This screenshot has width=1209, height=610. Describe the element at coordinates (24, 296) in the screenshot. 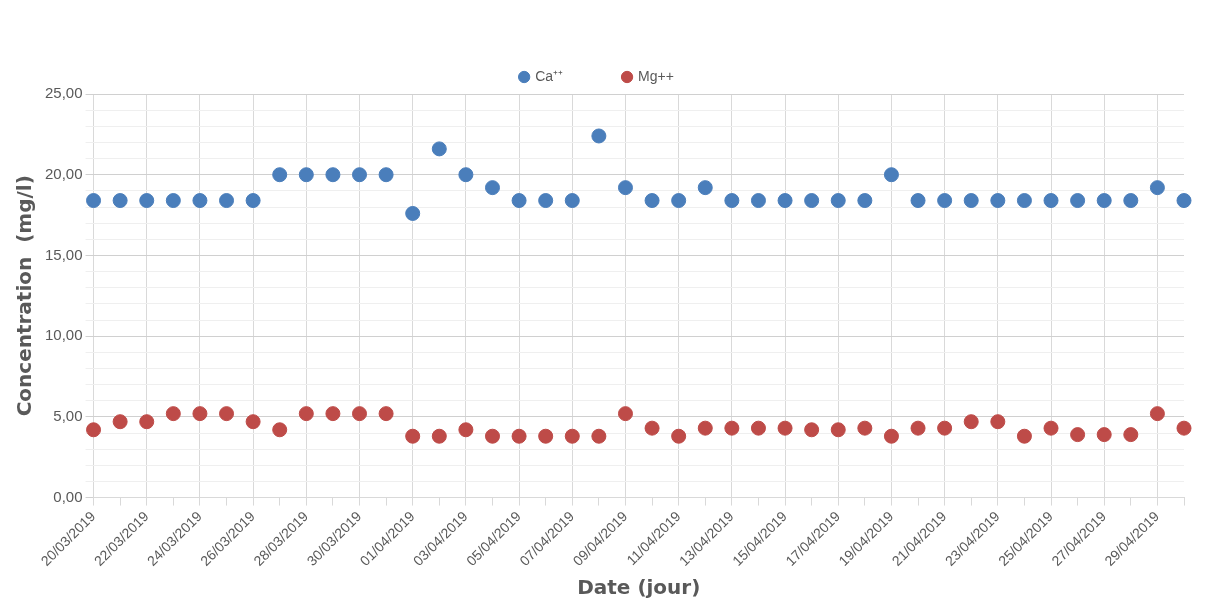

I see `y-axis-title: Concentration (mg/l)` at that location.